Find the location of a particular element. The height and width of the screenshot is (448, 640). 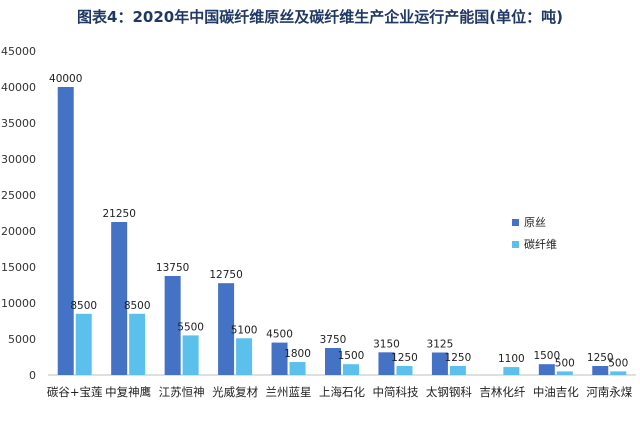

y-tick-label: 15000 is located at coordinates (18, 267).